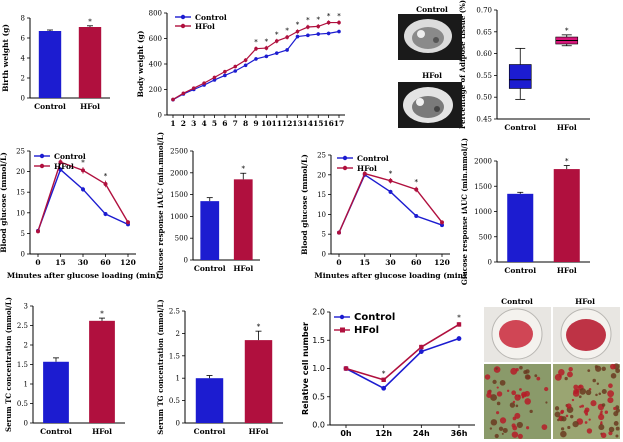 The height and width of the screenshot is (442, 623). What do you see at coordinates (432, 9) in the screenshot?
I see `ct-control-title: Control` at bounding box center [432, 9].